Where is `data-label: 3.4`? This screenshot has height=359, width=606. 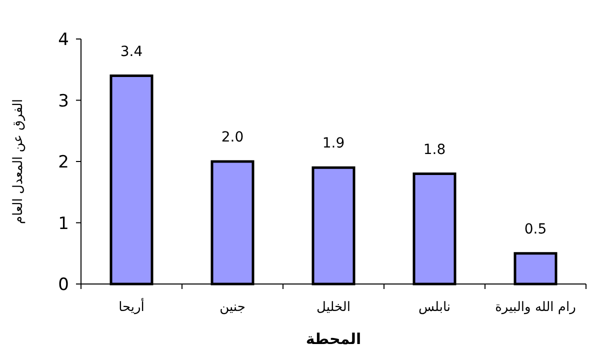
data-label: 3.4 is located at coordinates (131, 52).